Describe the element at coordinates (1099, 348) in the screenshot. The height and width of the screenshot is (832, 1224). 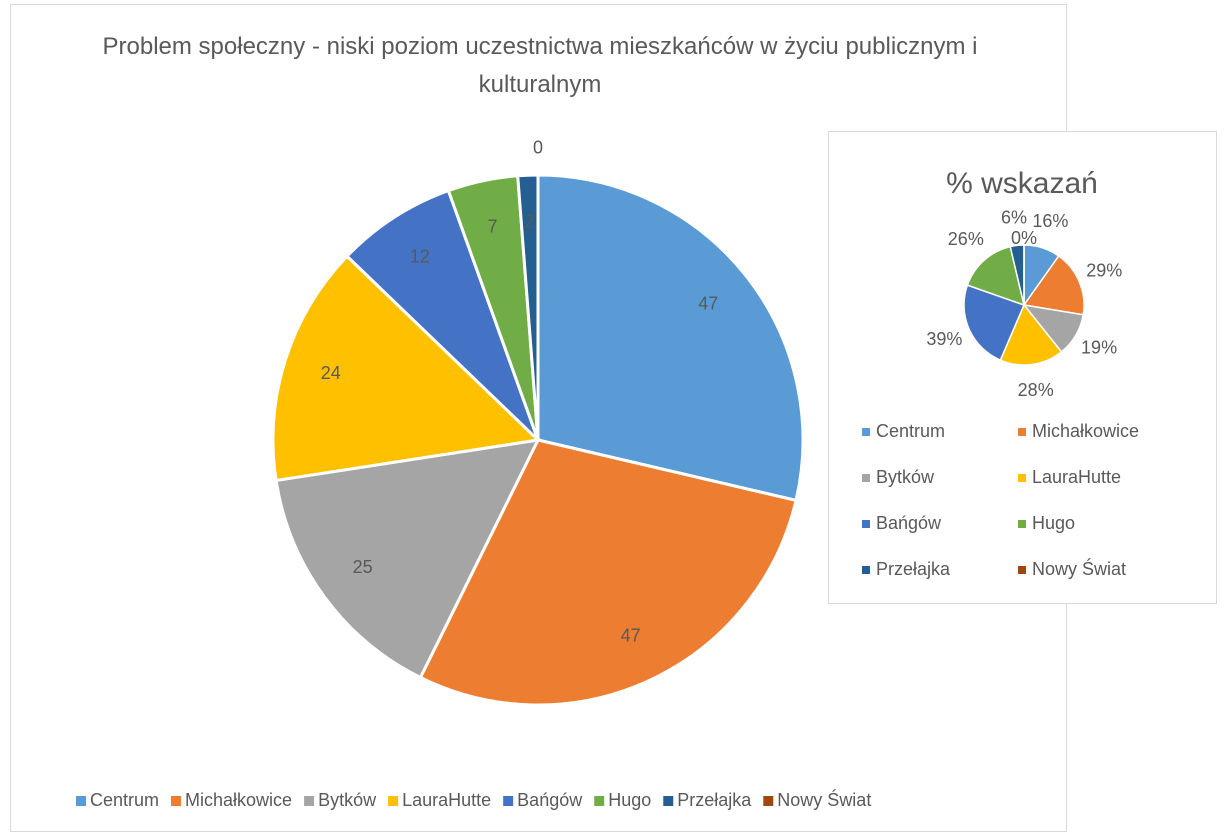
I see `data-label: 19%` at that location.